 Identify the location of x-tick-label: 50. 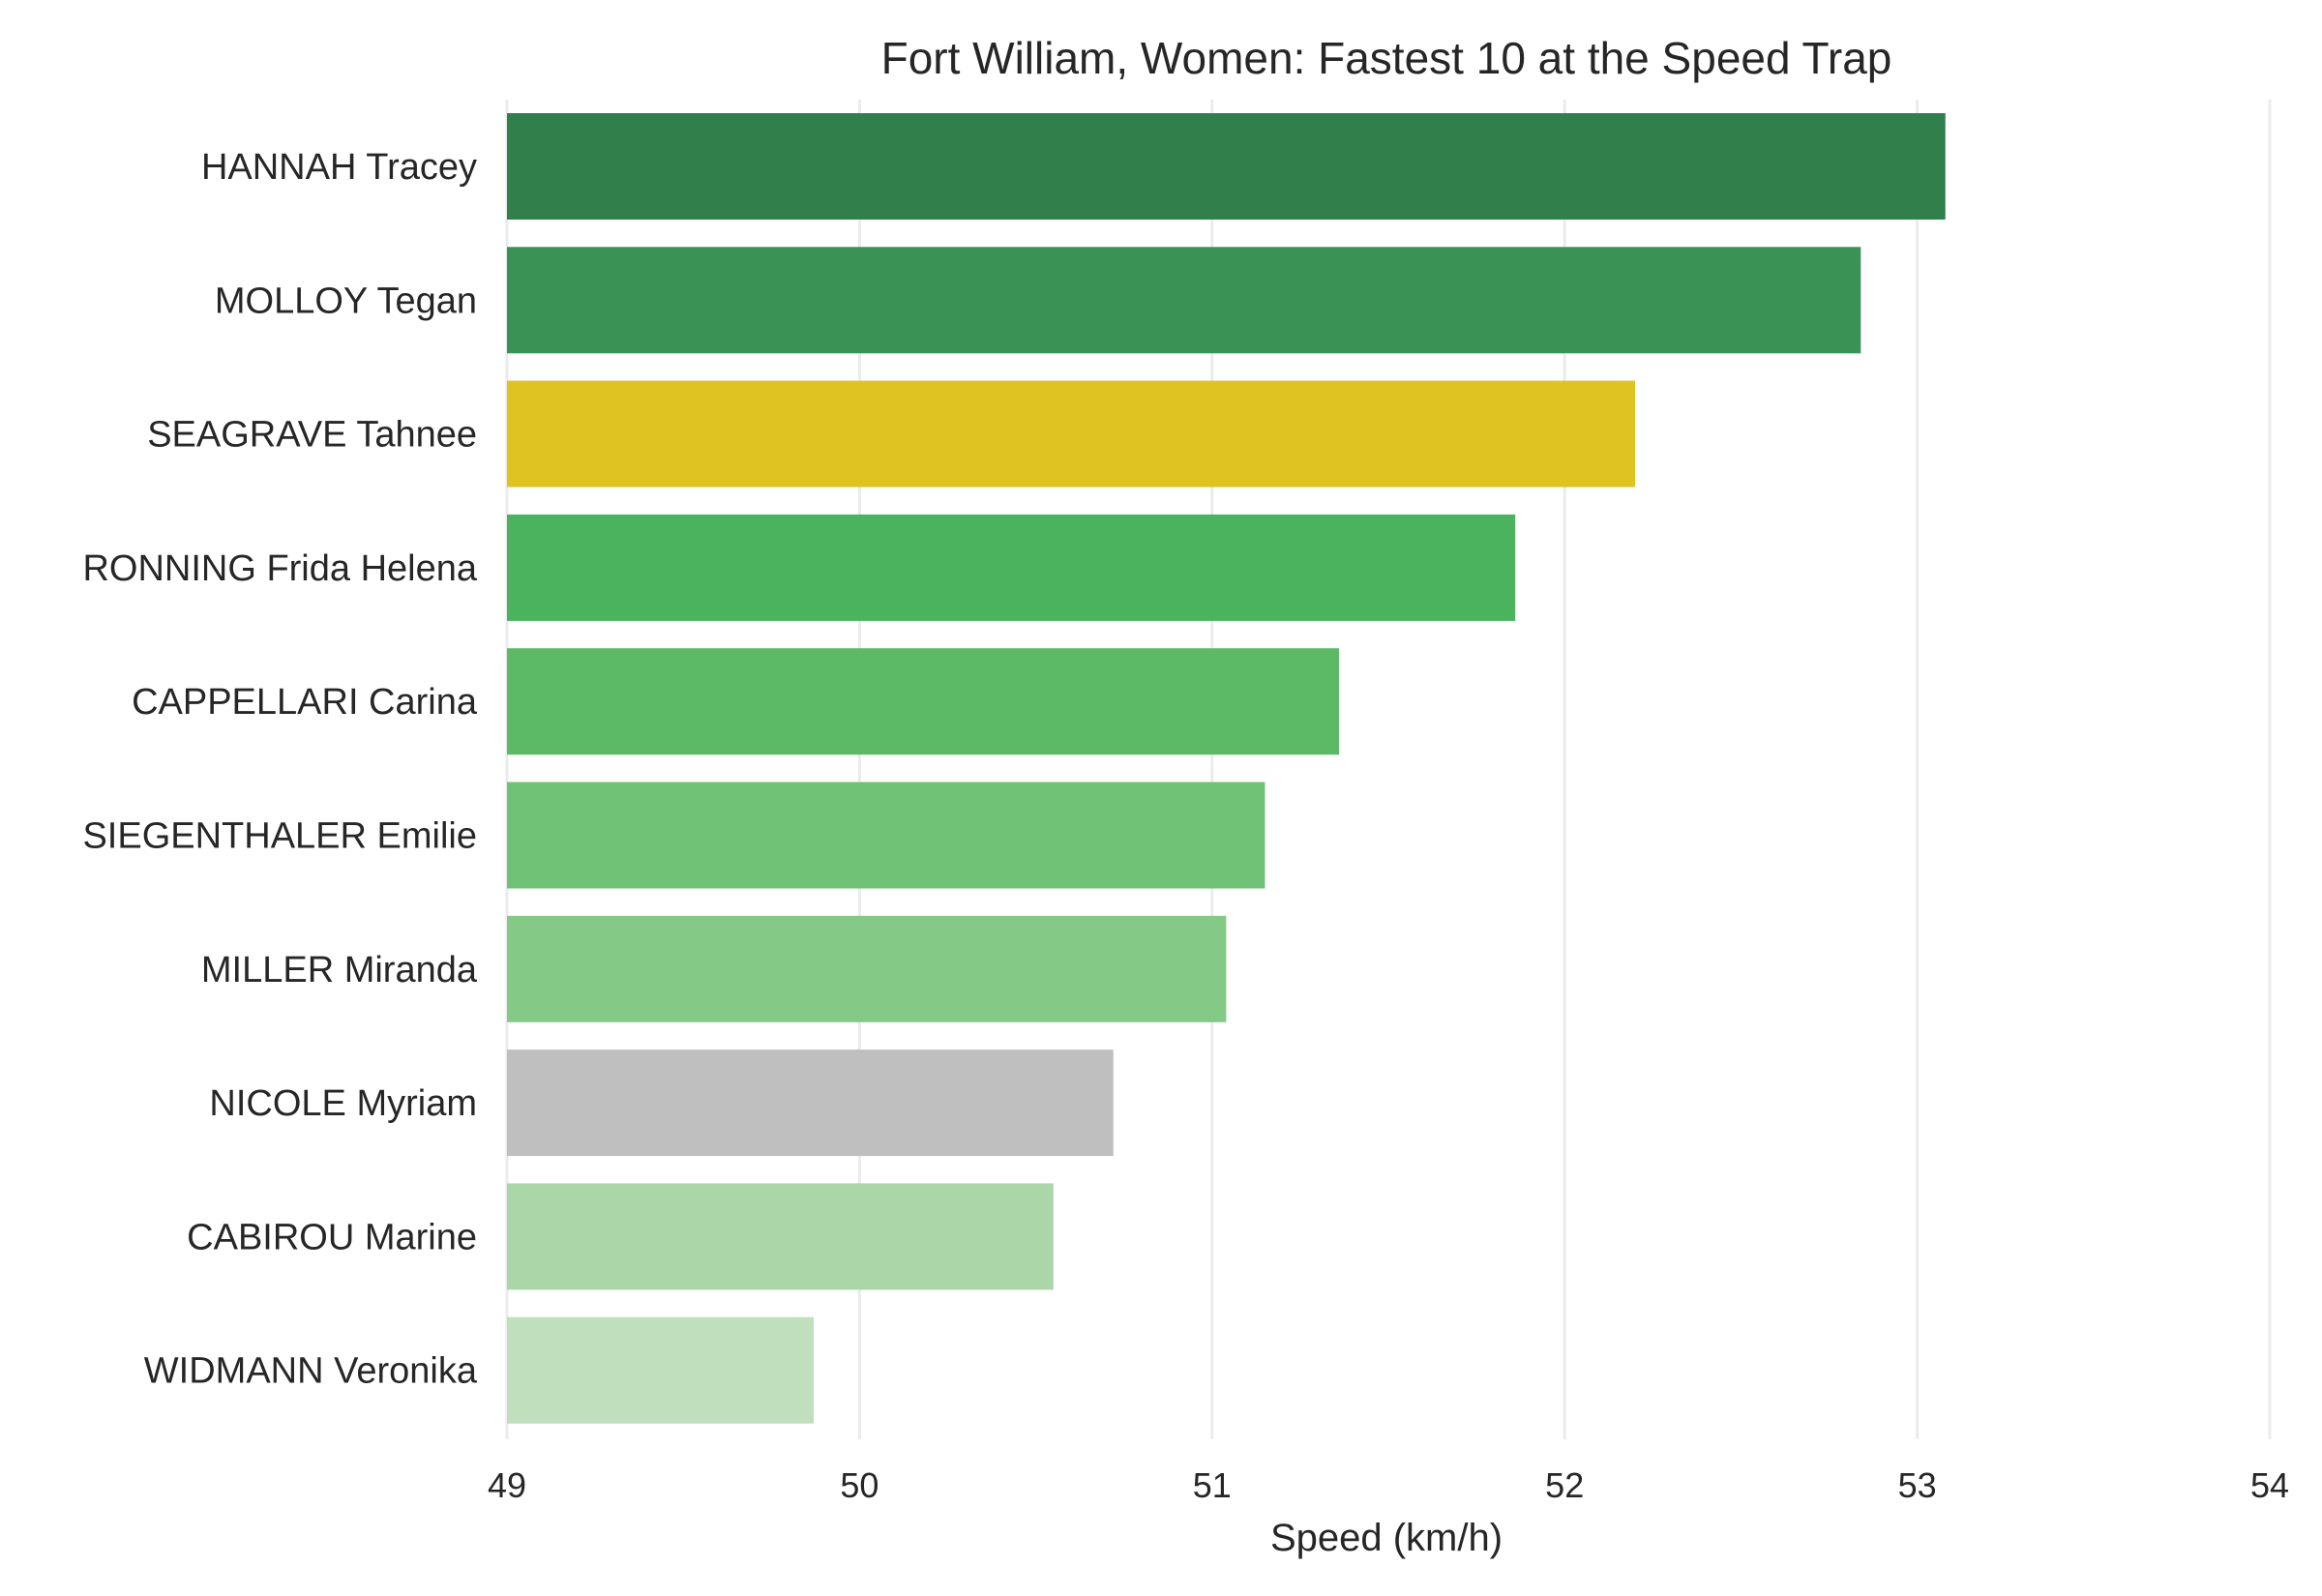
(859, 1485).